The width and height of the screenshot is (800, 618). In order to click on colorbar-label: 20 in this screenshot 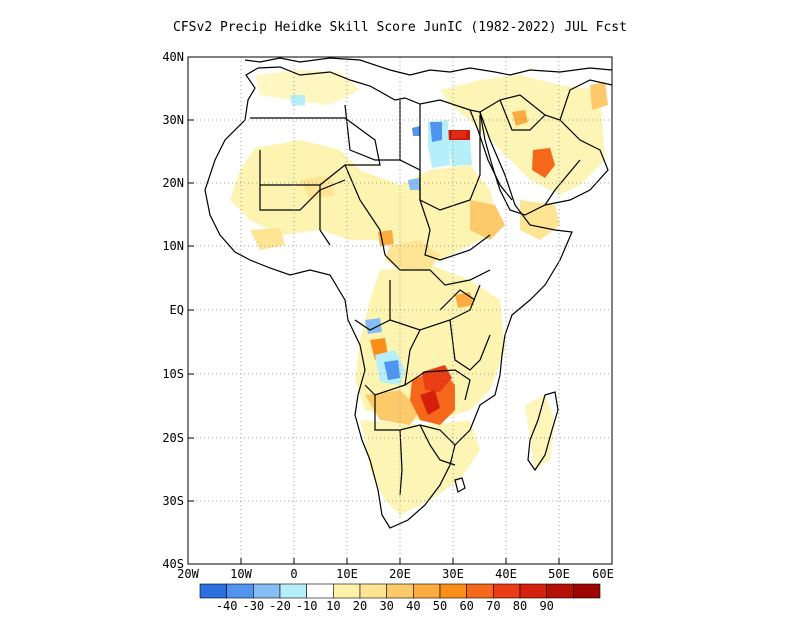, I will do `click(360, 606)`.